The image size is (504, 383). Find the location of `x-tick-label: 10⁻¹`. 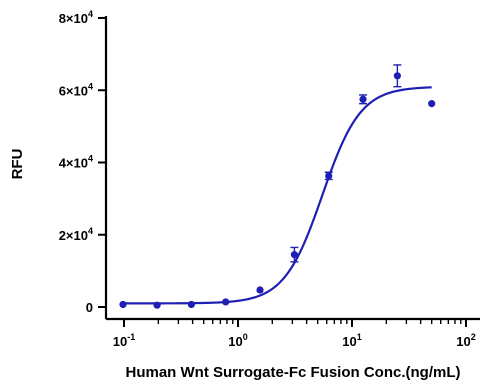

x-tick-label: 10⁻¹ is located at coordinates (124, 340).